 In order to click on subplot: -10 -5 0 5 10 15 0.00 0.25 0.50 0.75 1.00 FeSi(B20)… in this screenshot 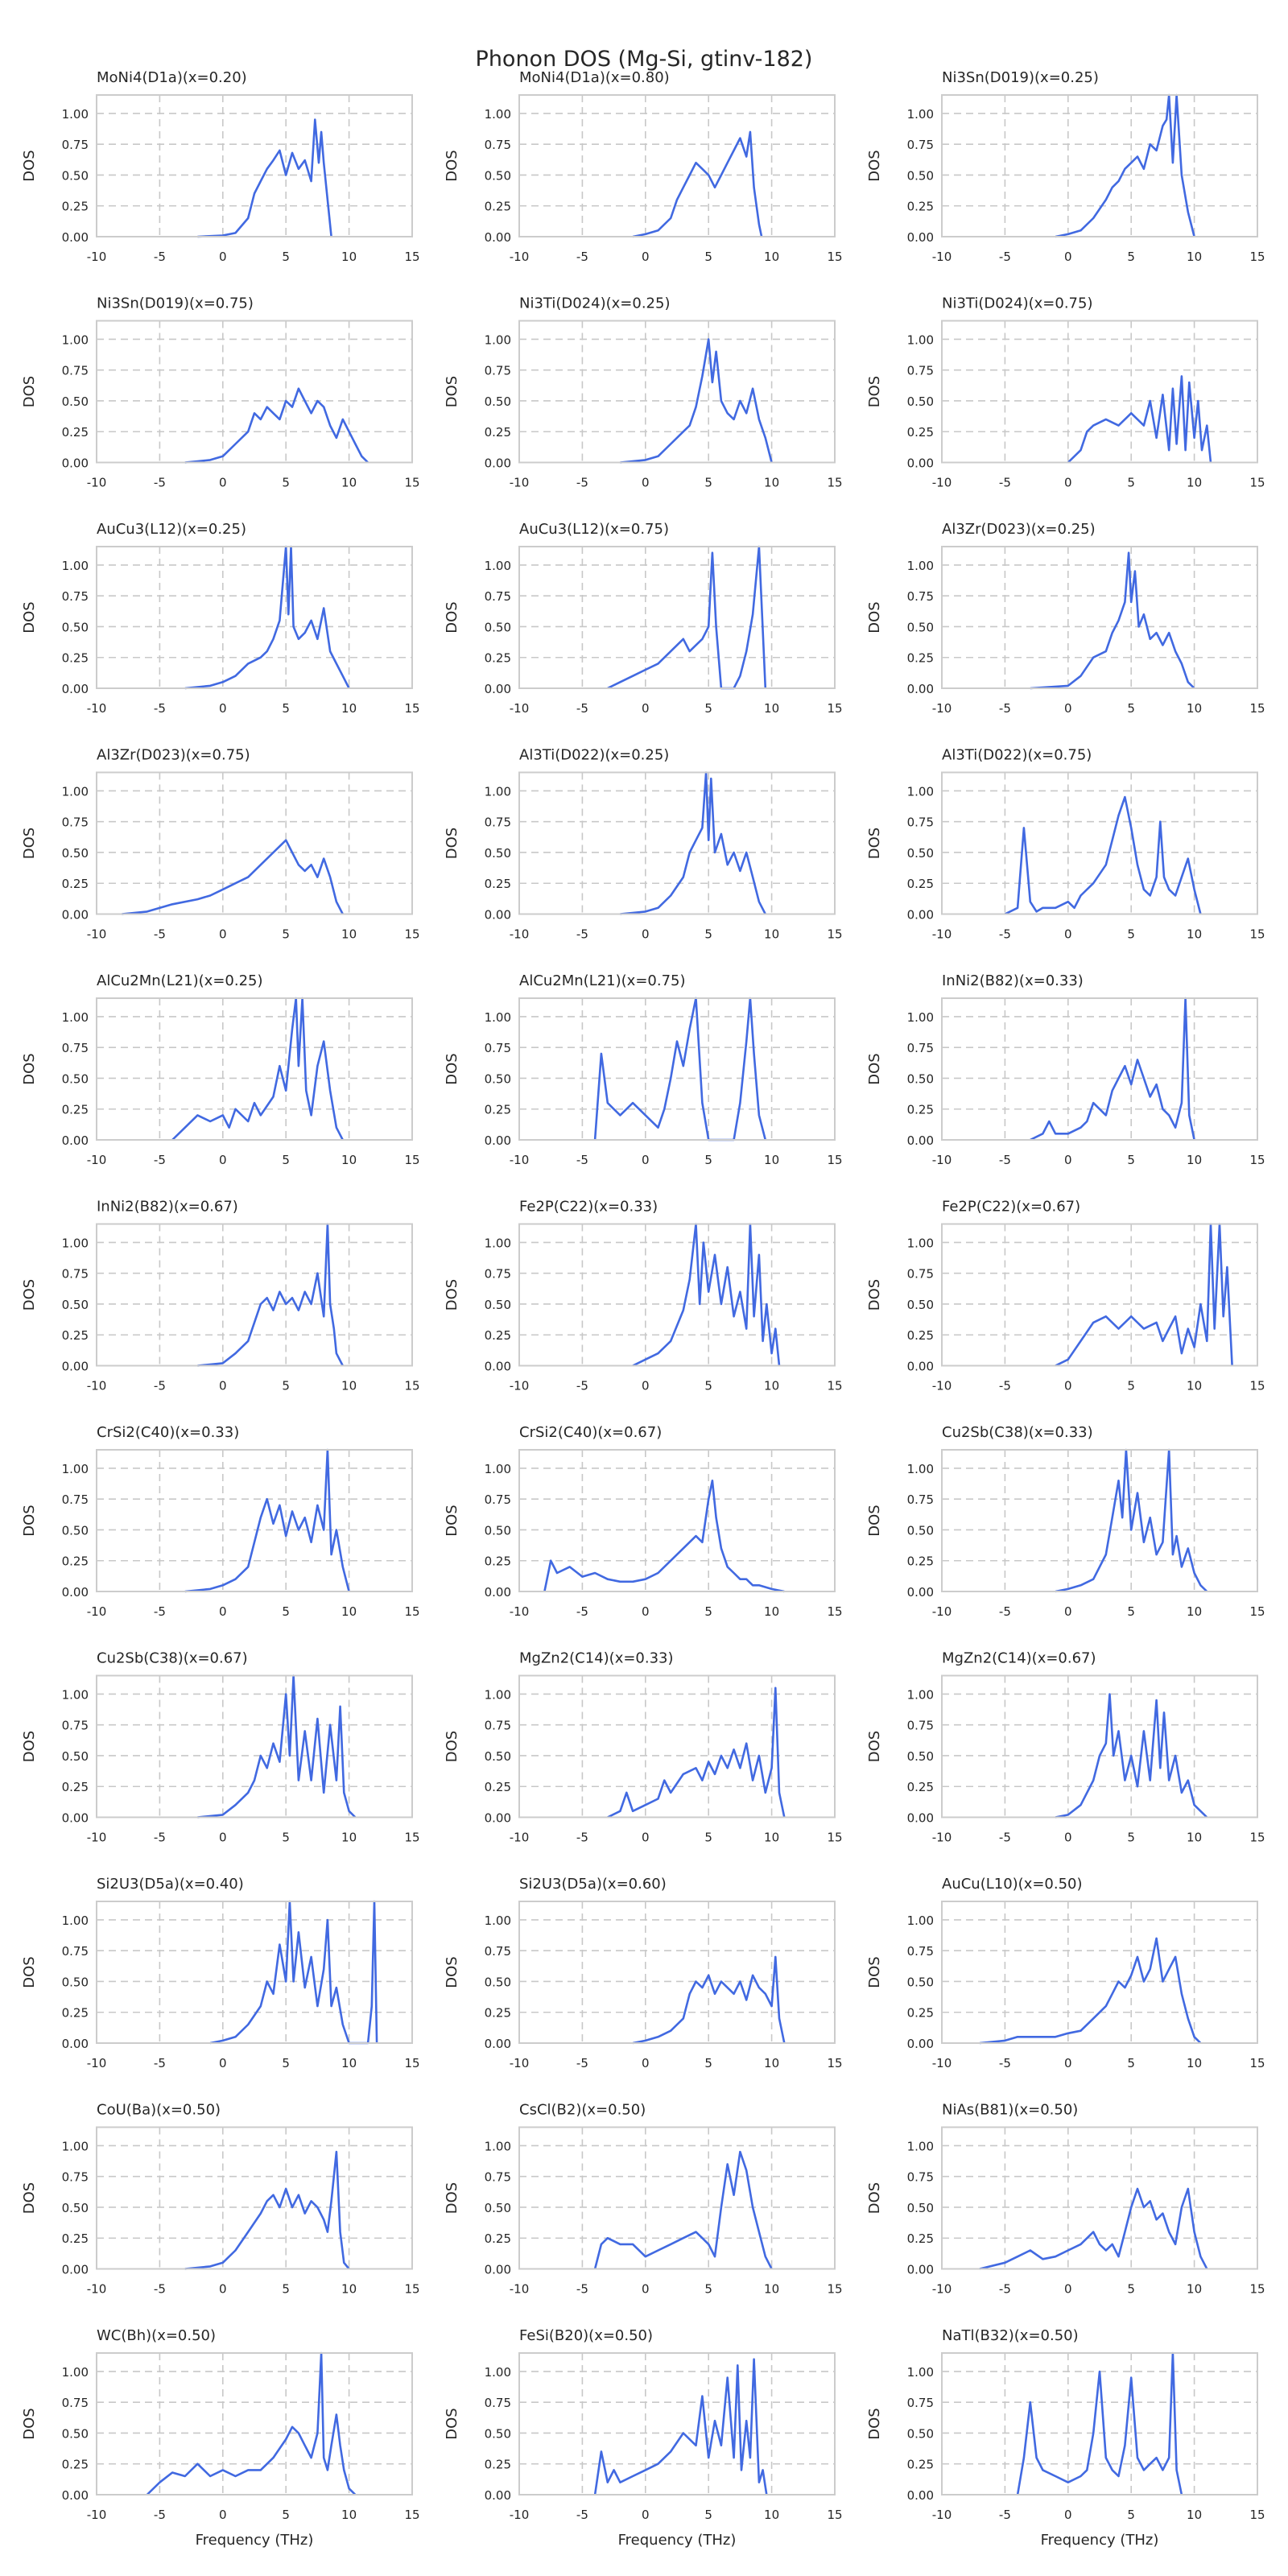, I will do `click(643, 2438)`.